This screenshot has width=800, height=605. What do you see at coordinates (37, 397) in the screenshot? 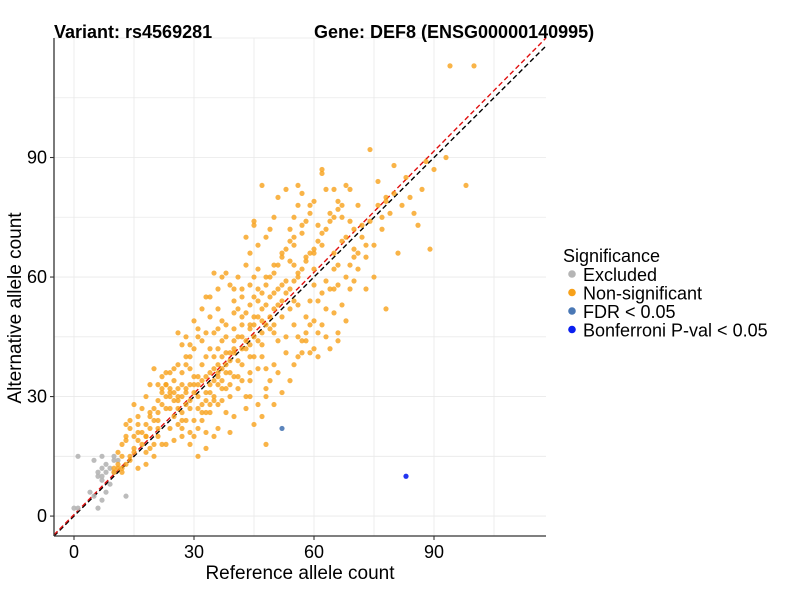
I see `y-tick-label: 30` at bounding box center [37, 397].